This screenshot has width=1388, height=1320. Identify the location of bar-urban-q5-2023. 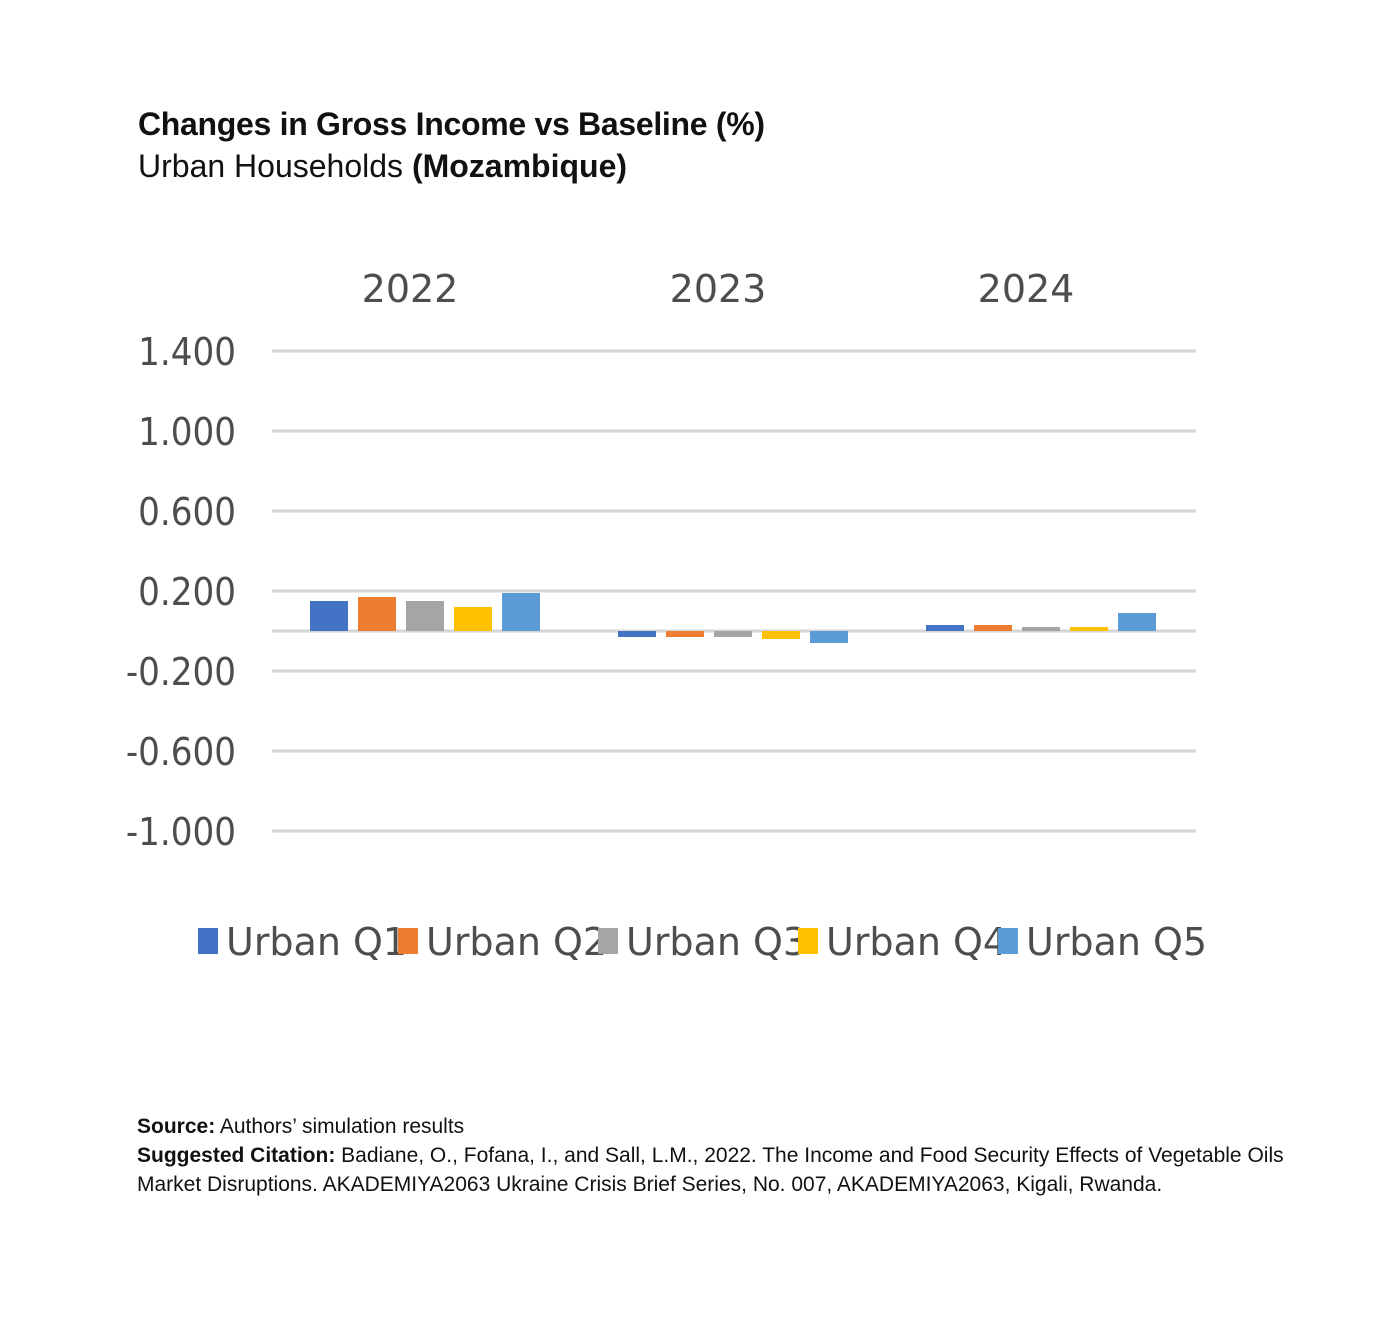
(829, 637).